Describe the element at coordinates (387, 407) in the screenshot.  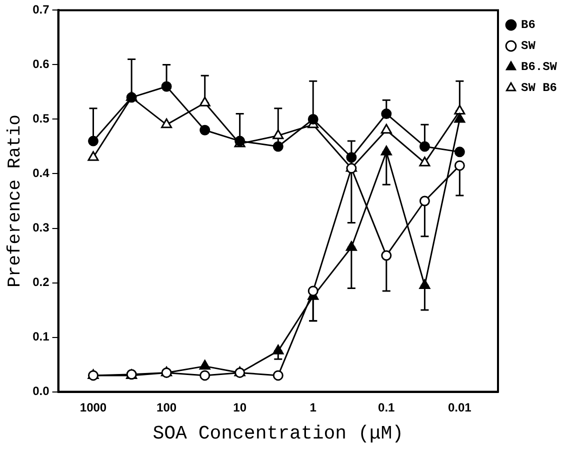
I see `x-tick-label: 0.1` at that location.